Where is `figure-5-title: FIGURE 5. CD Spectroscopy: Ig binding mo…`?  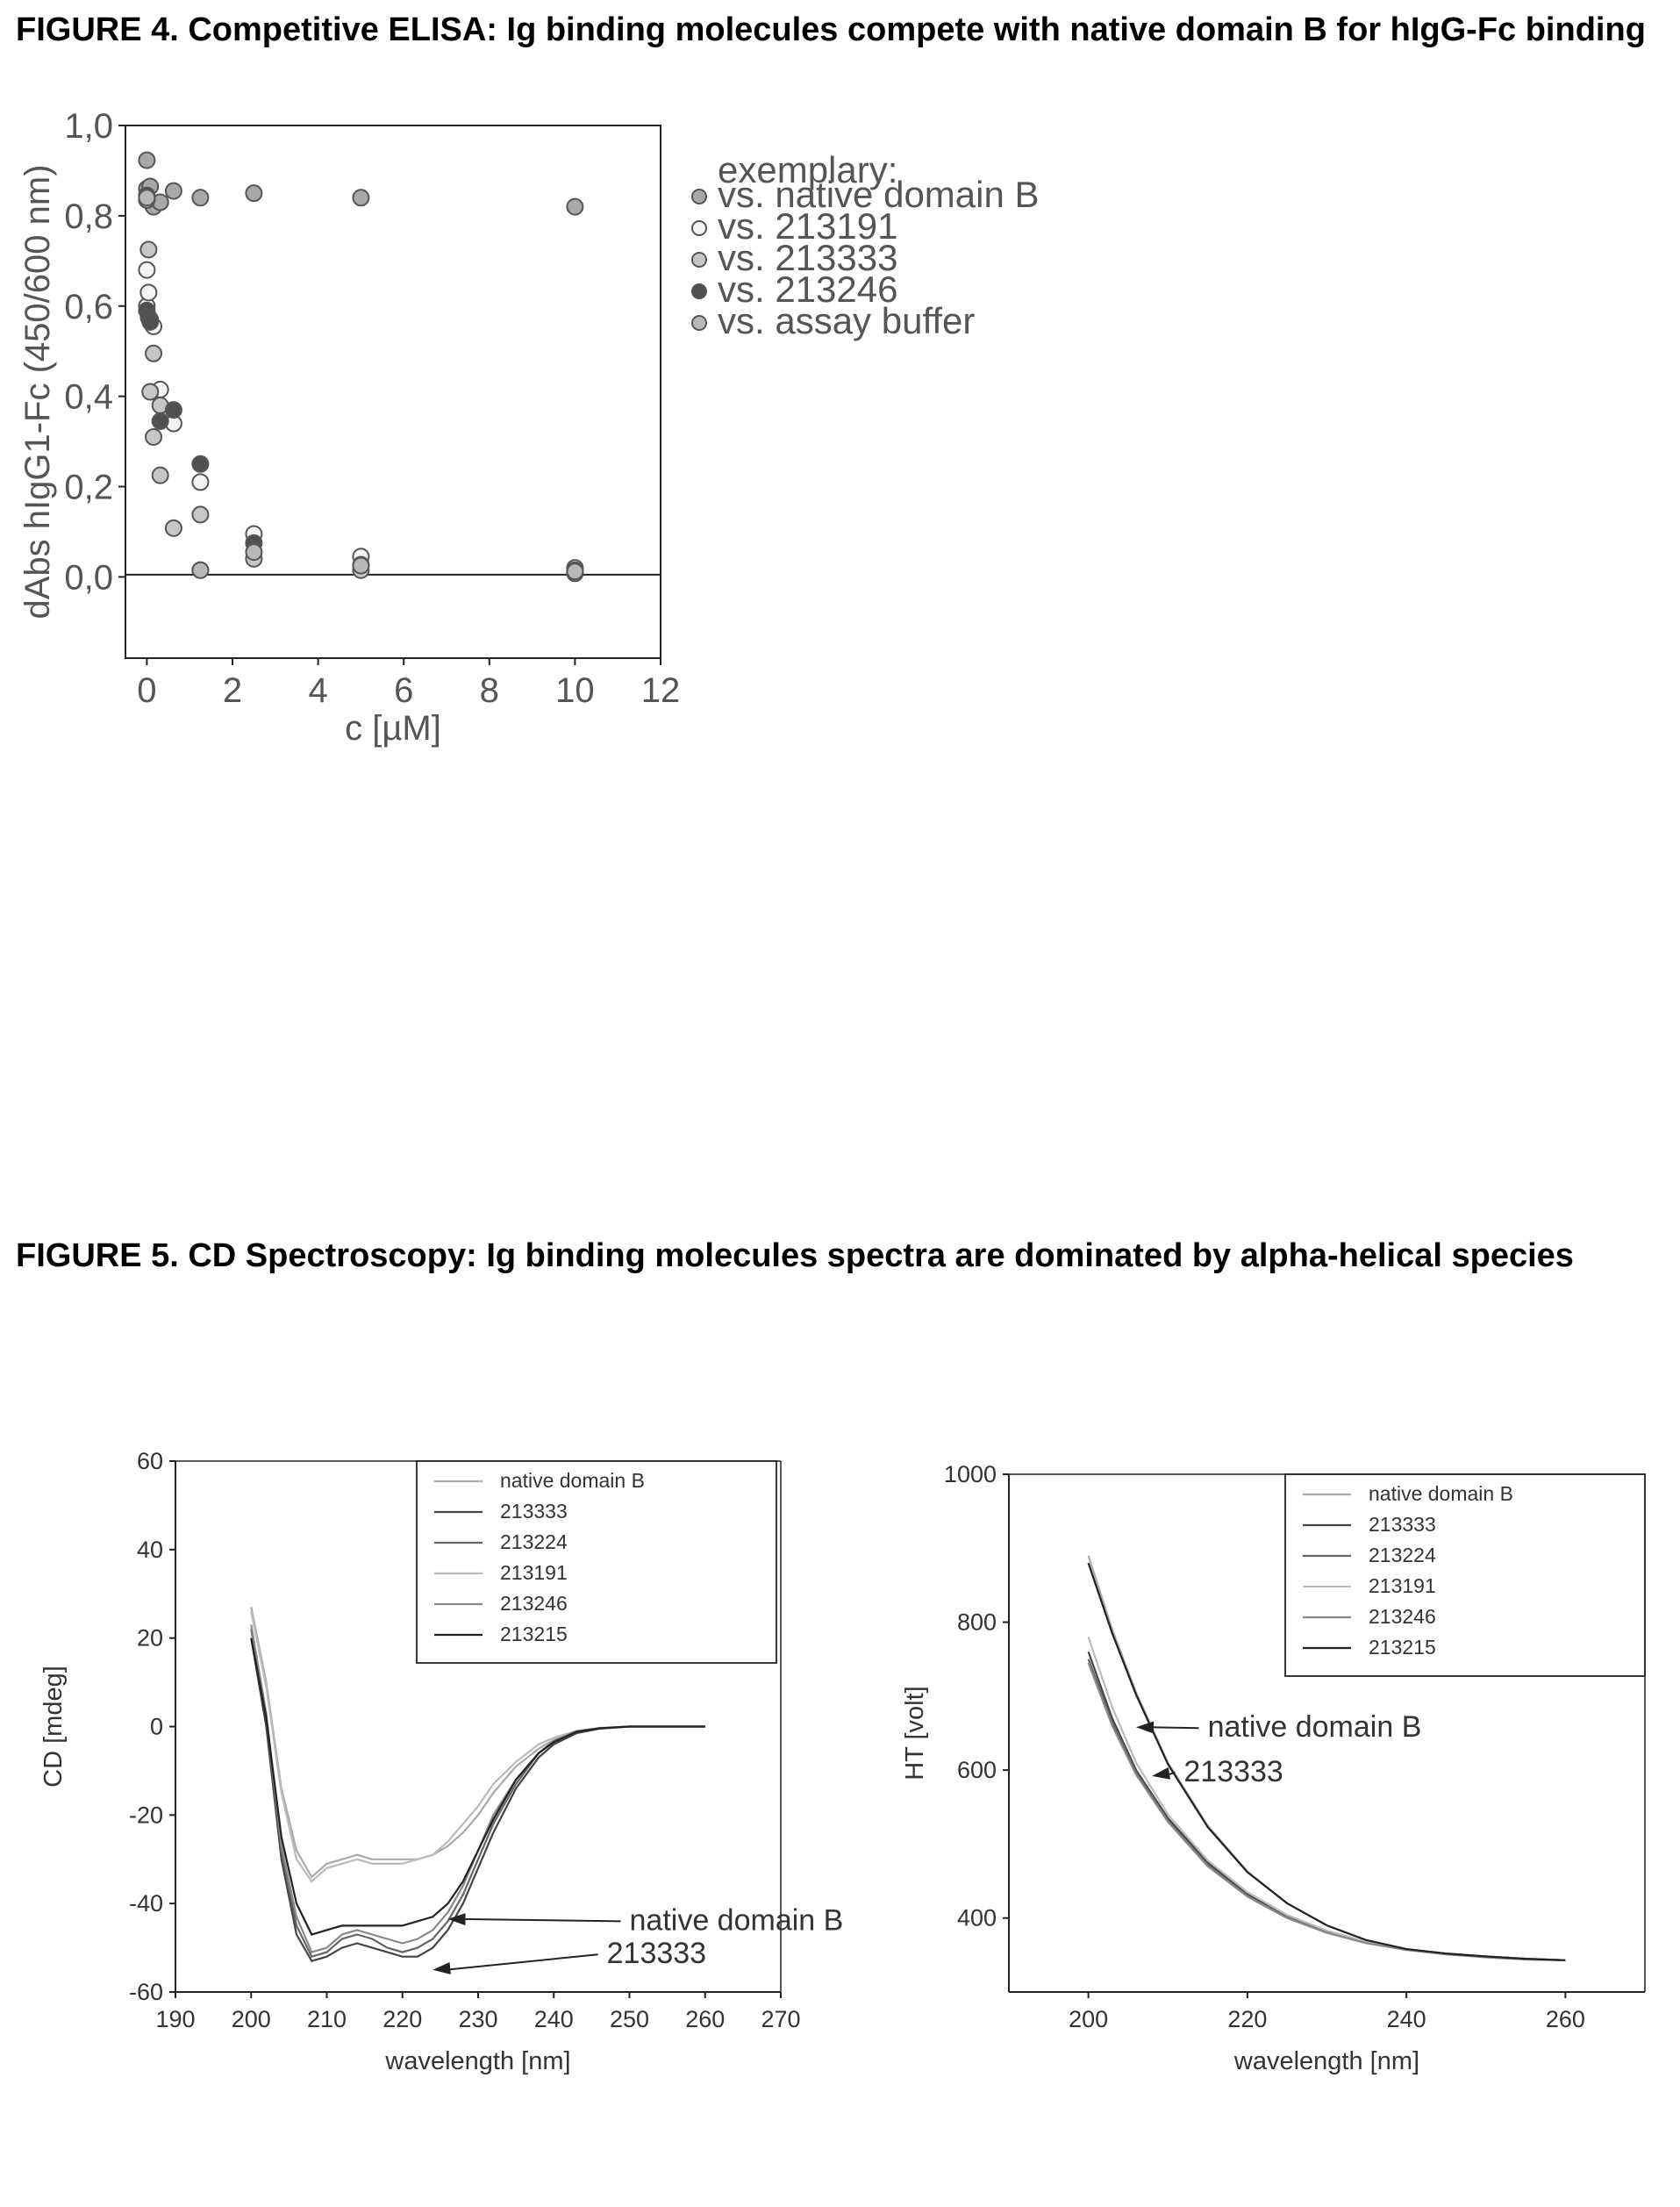
figure-5-title: FIGURE 5. CD Spectroscopy: Ig binding mo… is located at coordinates (795, 1256).